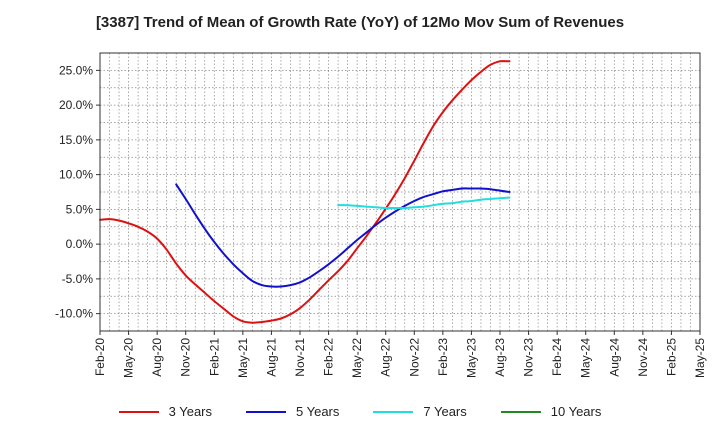 This screenshot has width=720, height=440. Describe the element at coordinates (80, 244) in the screenshot. I see `y-tick-label: 0.0%` at that location.